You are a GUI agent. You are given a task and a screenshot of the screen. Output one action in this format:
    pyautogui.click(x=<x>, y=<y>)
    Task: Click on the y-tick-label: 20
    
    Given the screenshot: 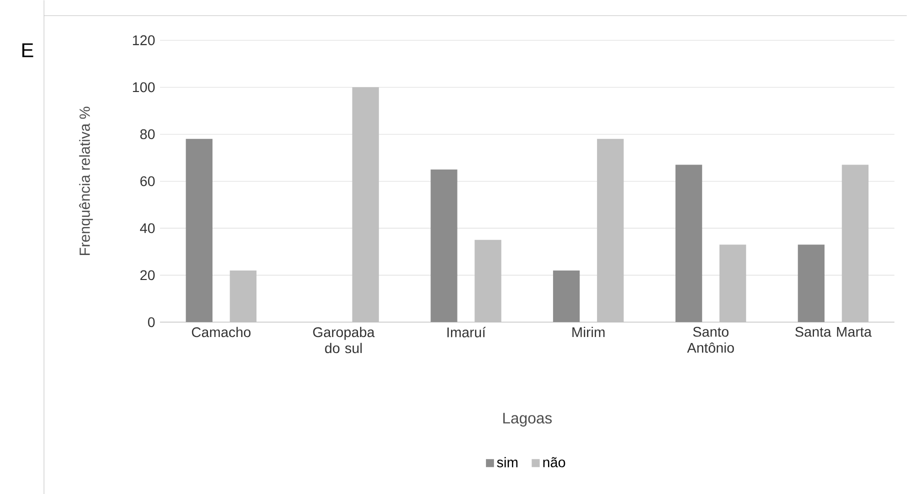 What is the action you would take?
    pyautogui.click(x=147, y=275)
    